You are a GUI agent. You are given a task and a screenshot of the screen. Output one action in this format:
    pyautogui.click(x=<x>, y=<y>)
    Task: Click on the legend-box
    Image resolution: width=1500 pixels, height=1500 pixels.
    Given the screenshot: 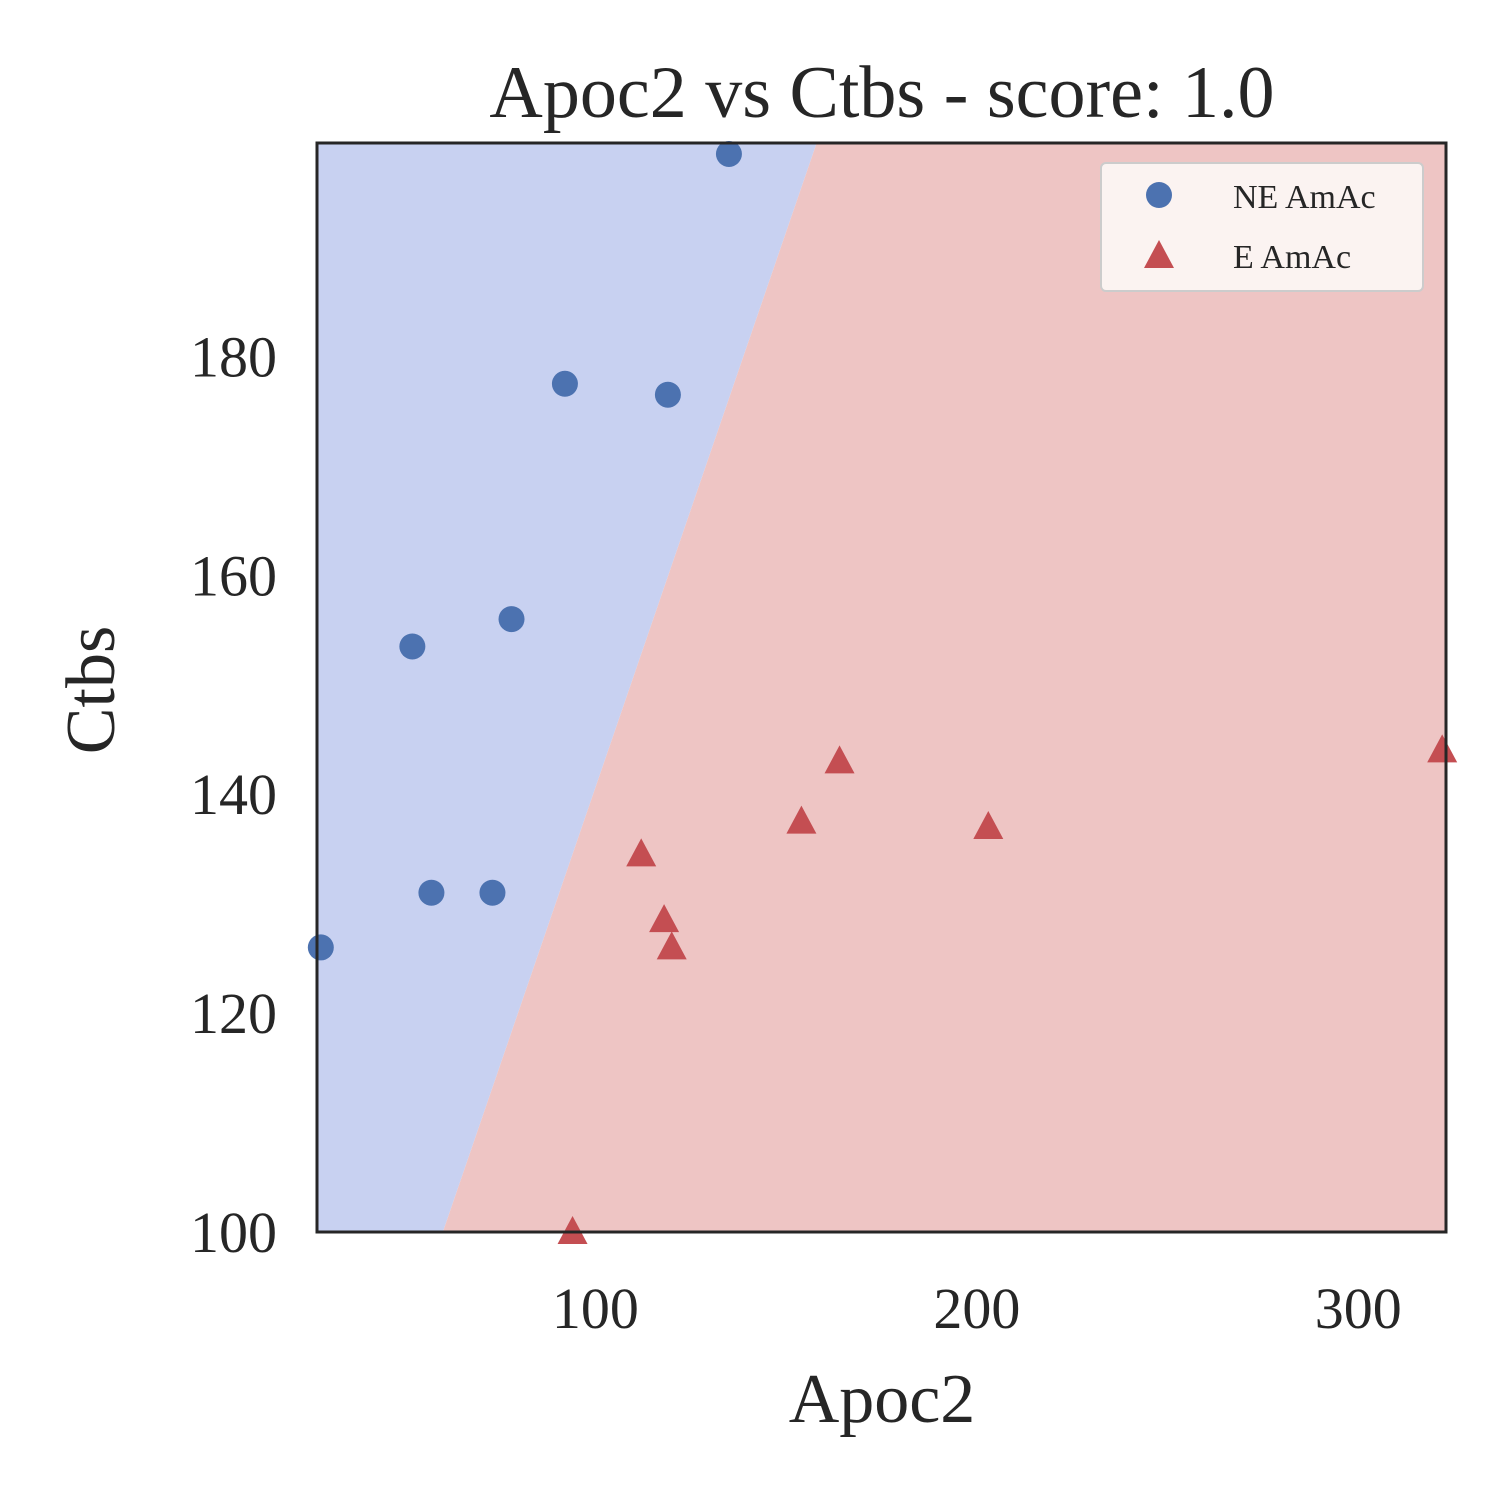 What is the action you would take?
    pyautogui.click(x=1262, y=227)
    